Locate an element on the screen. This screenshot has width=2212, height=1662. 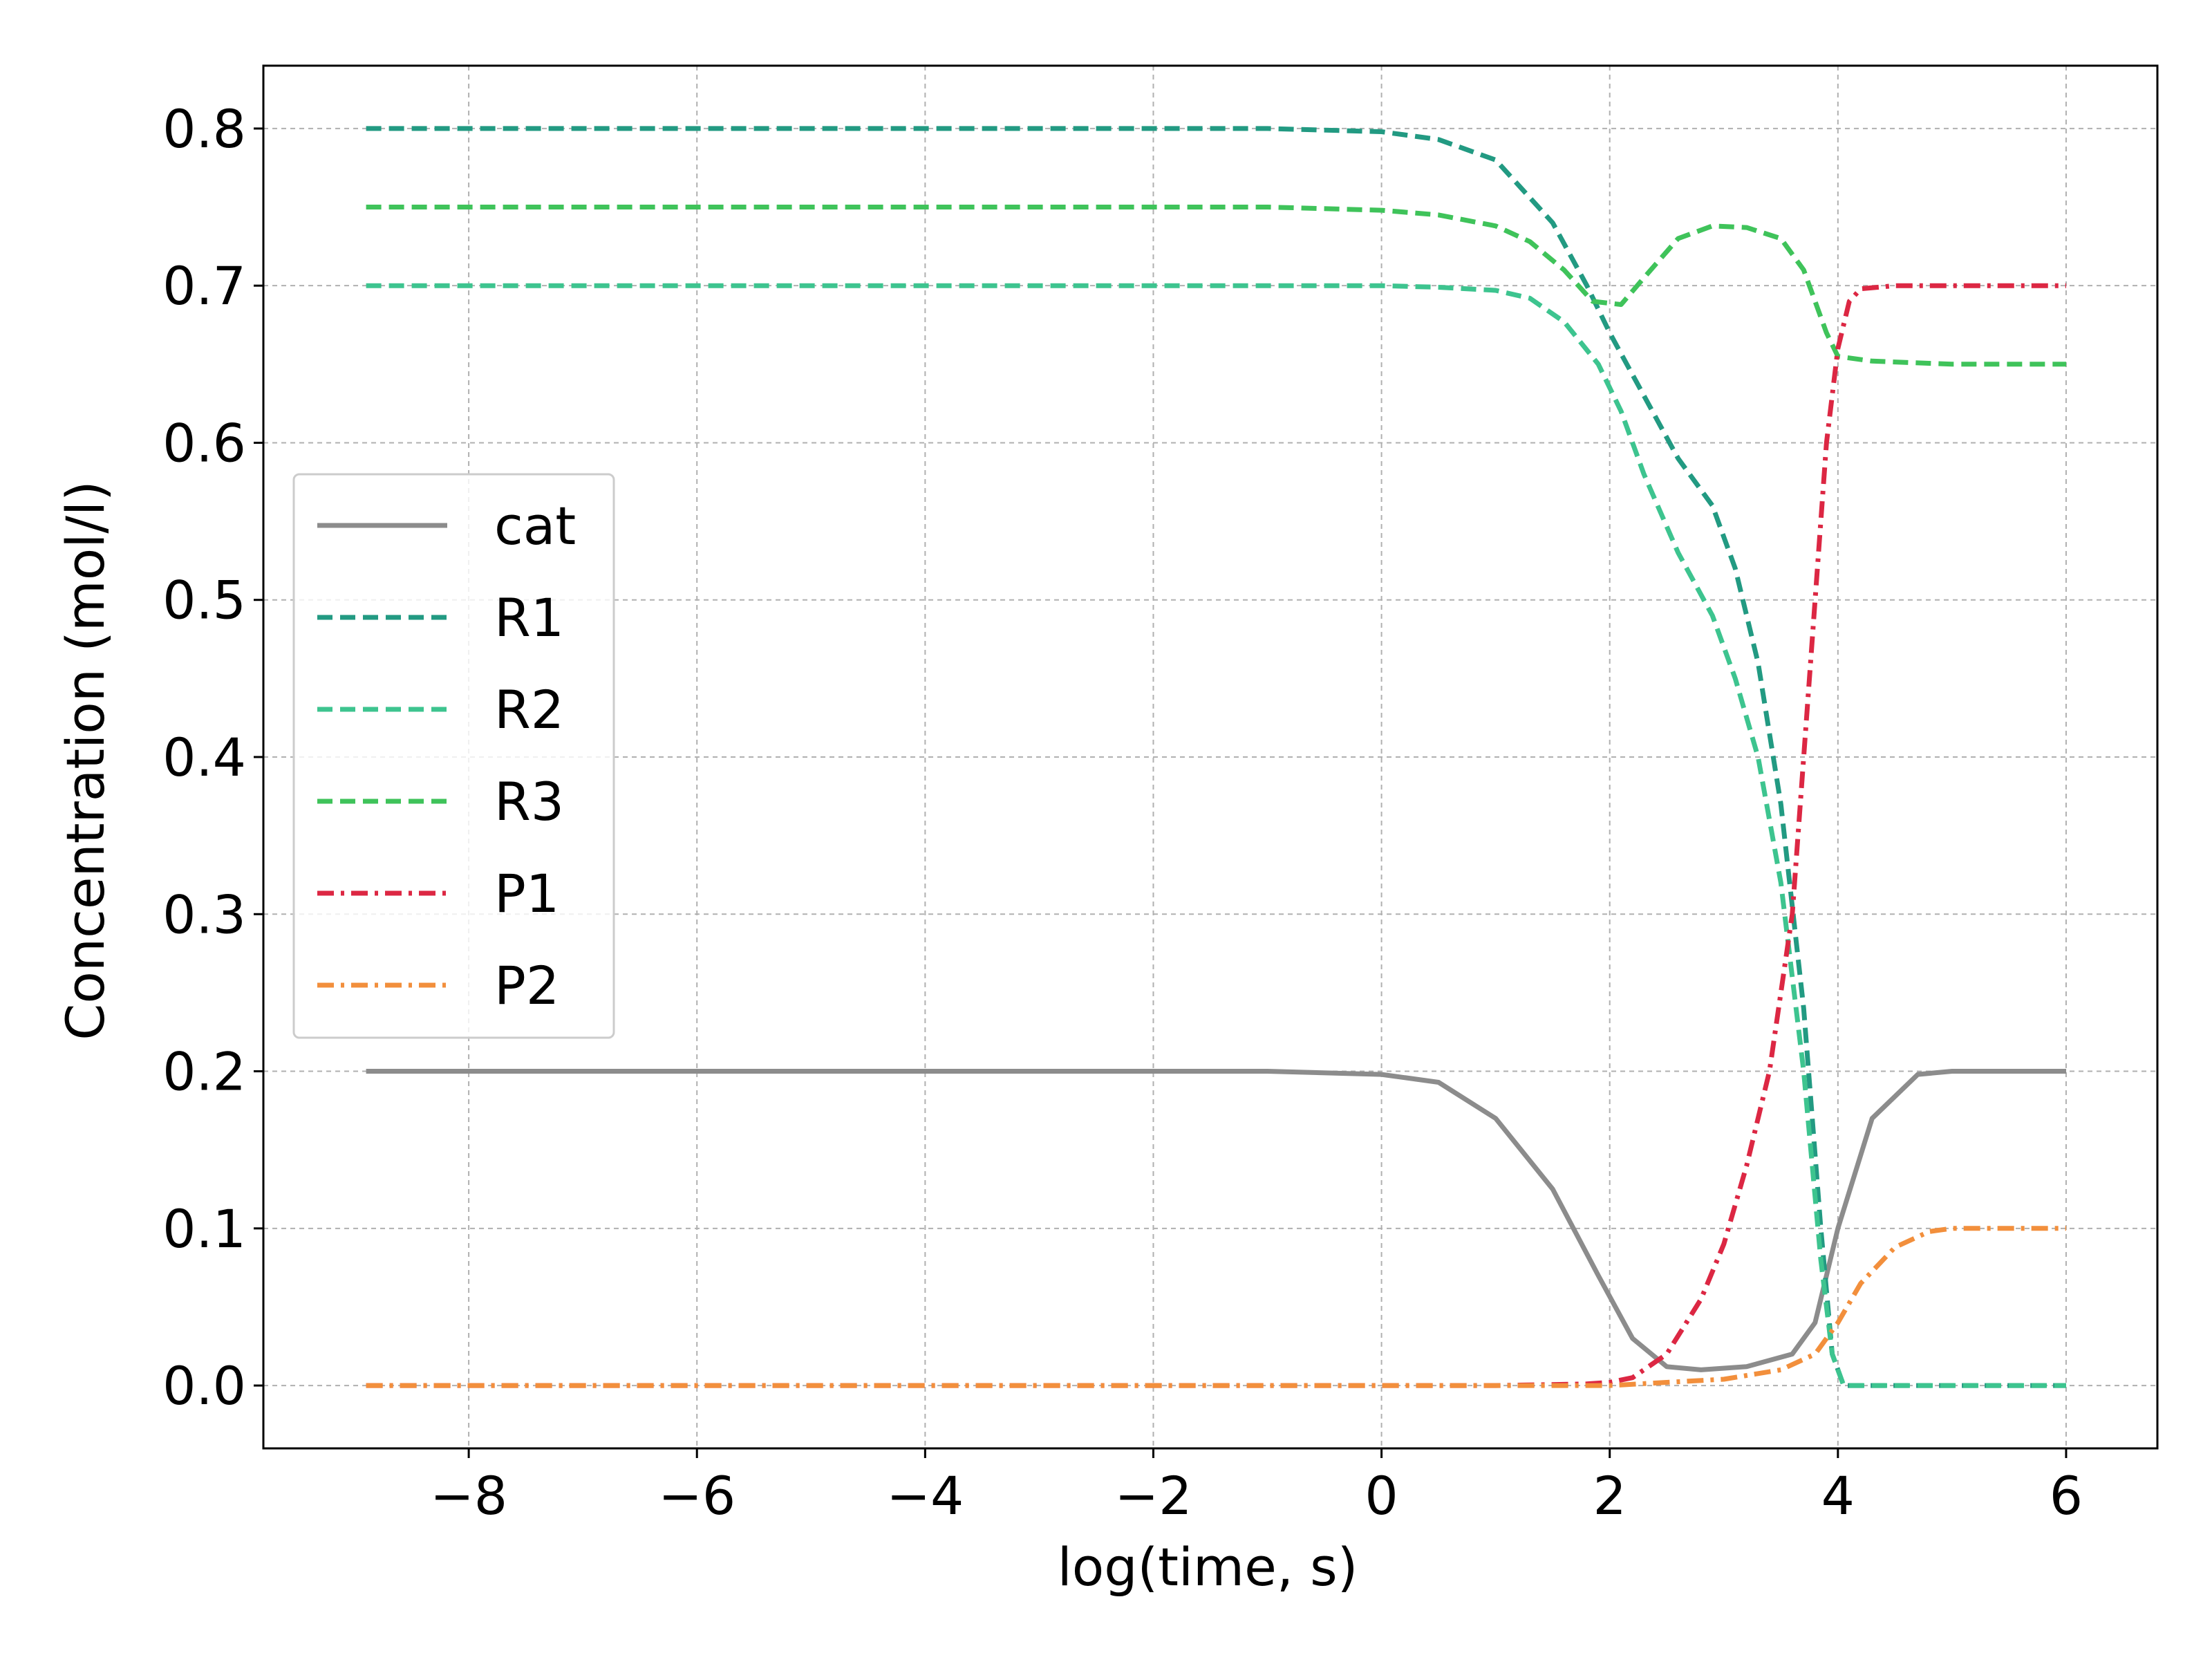
x-tick-label: −6 is located at coordinates (697, 1496).